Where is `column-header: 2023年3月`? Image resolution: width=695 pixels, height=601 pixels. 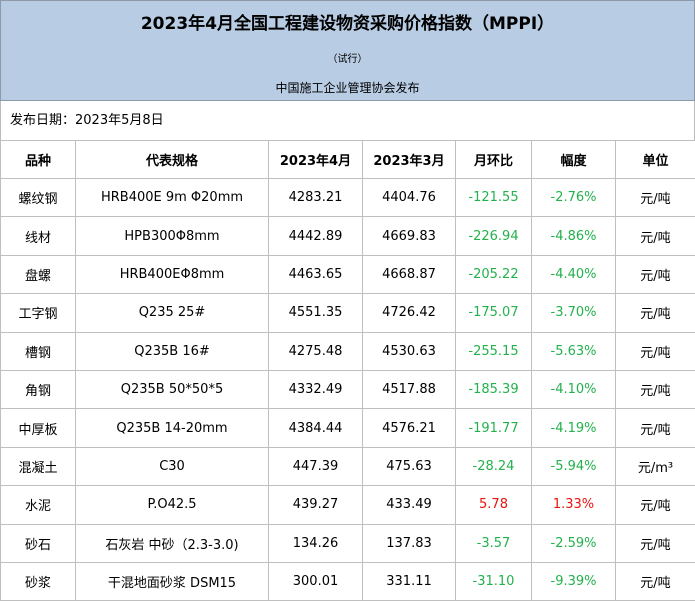
column-header: 2023年3月 is located at coordinates (409, 159).